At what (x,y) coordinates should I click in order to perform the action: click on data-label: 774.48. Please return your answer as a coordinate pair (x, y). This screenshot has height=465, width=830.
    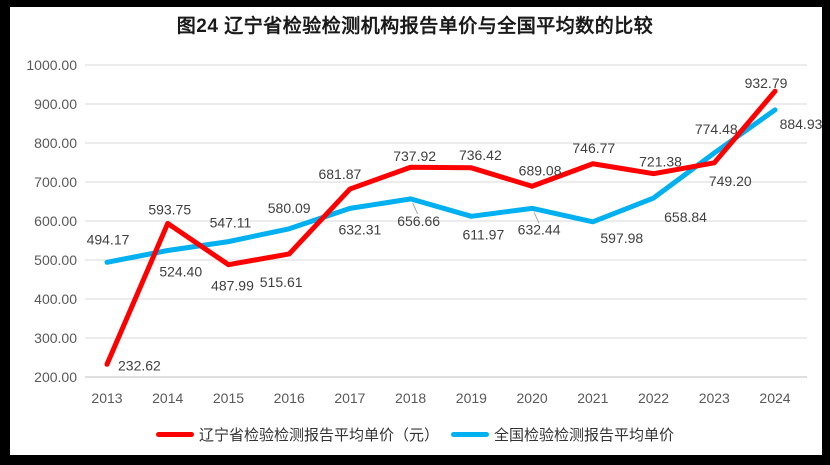
    Looking at the image, I should click on (716, 129).